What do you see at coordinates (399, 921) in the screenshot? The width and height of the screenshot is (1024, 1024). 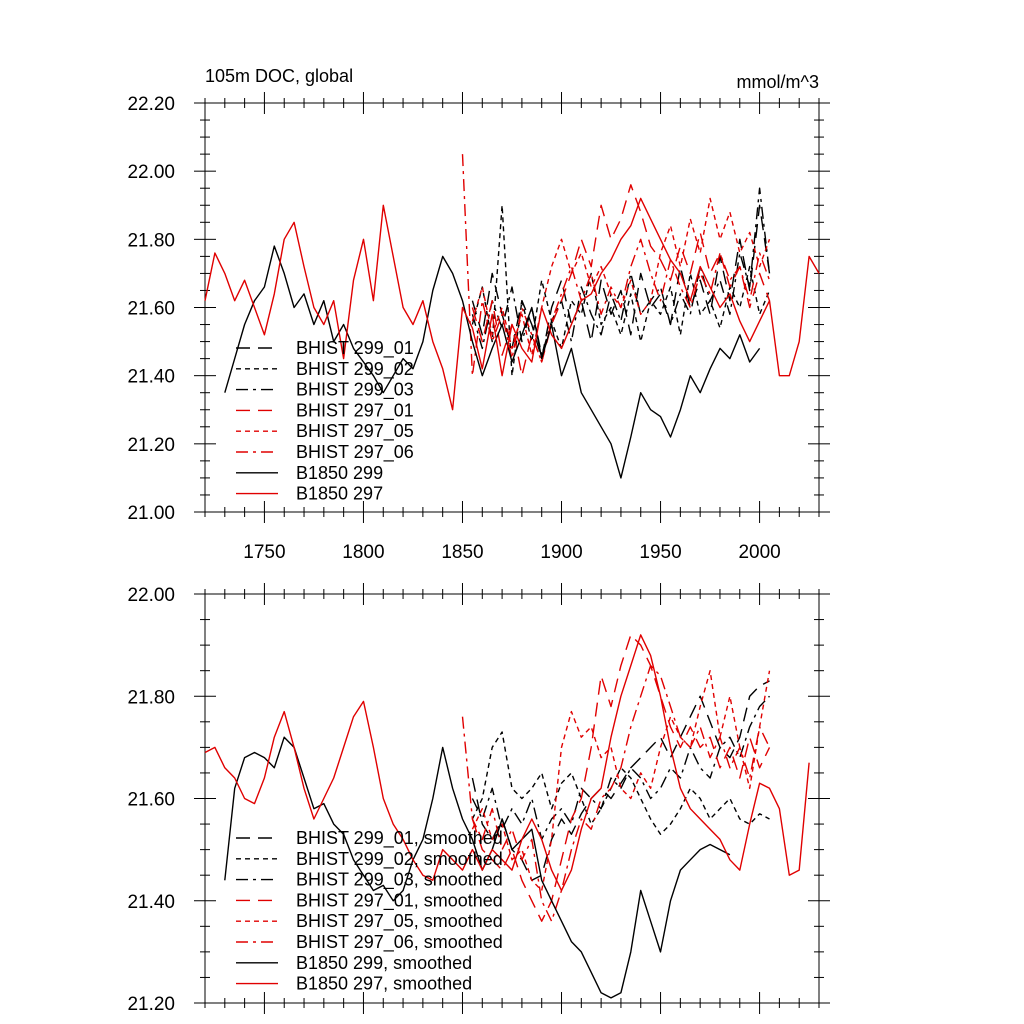 I see `legend-label: BHIST 297_05, smoothed` at bounding box center [399, 921].